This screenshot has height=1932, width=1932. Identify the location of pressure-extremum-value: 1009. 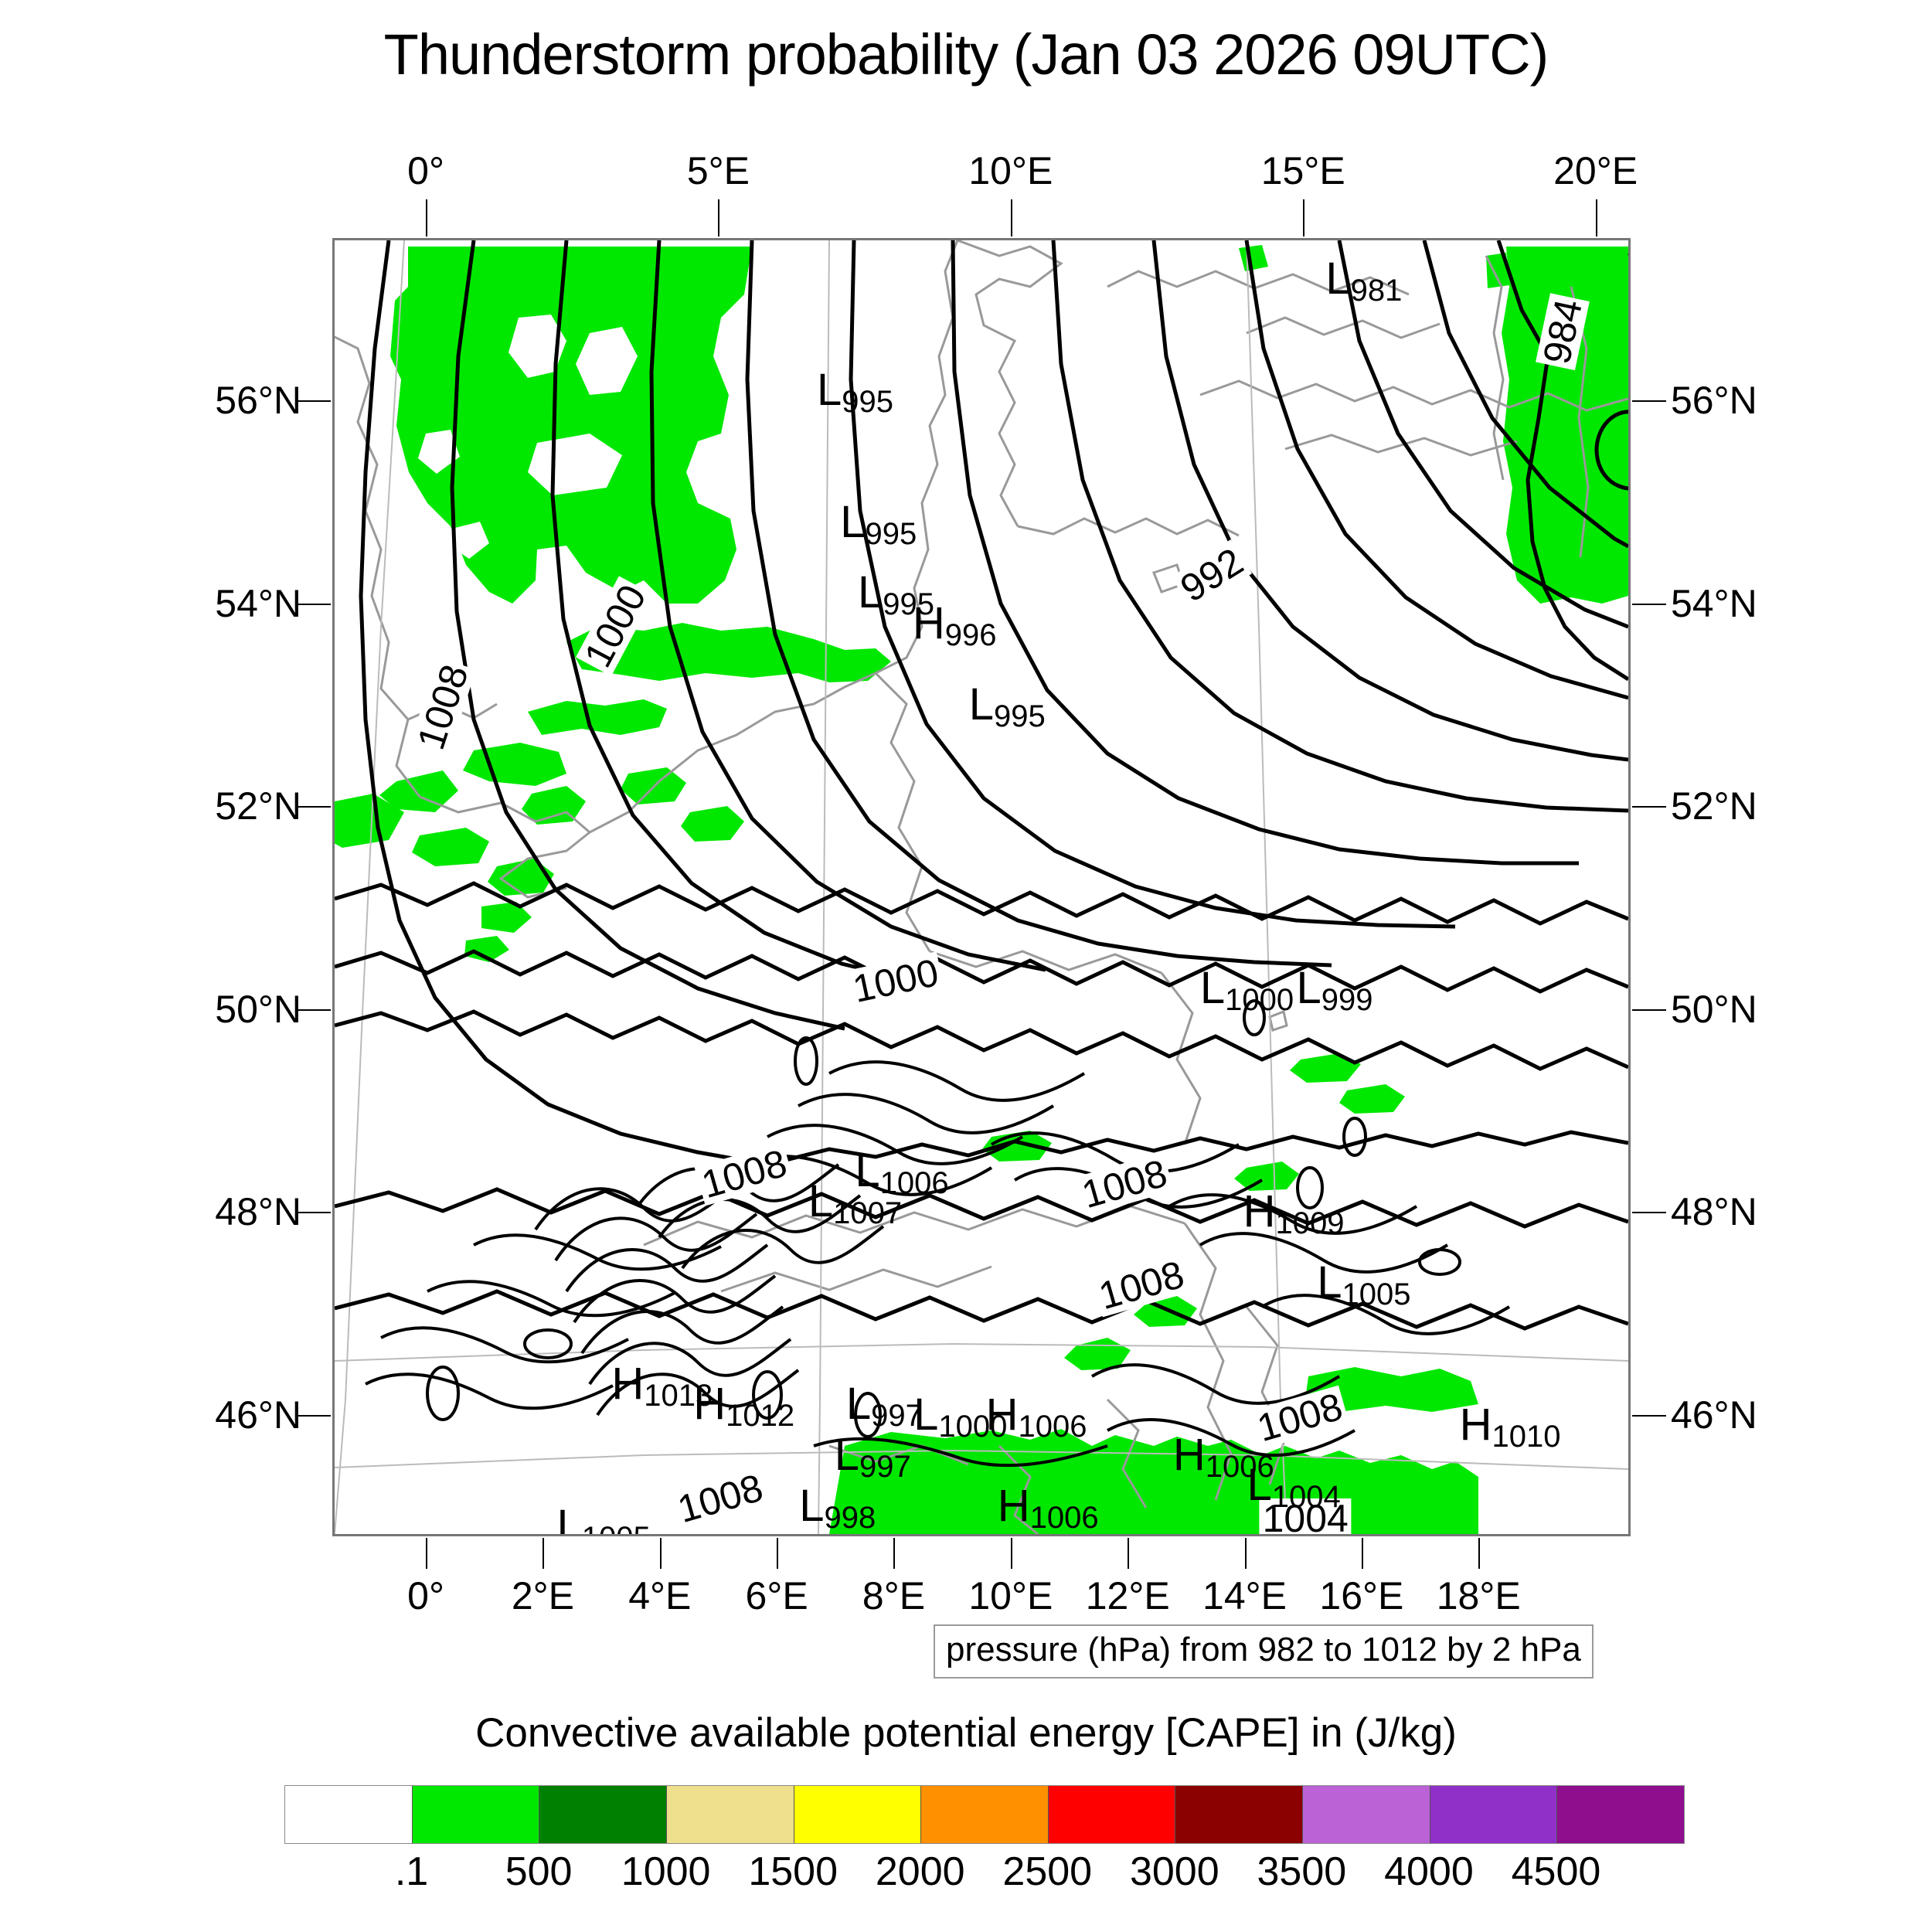
(1310, 1223).